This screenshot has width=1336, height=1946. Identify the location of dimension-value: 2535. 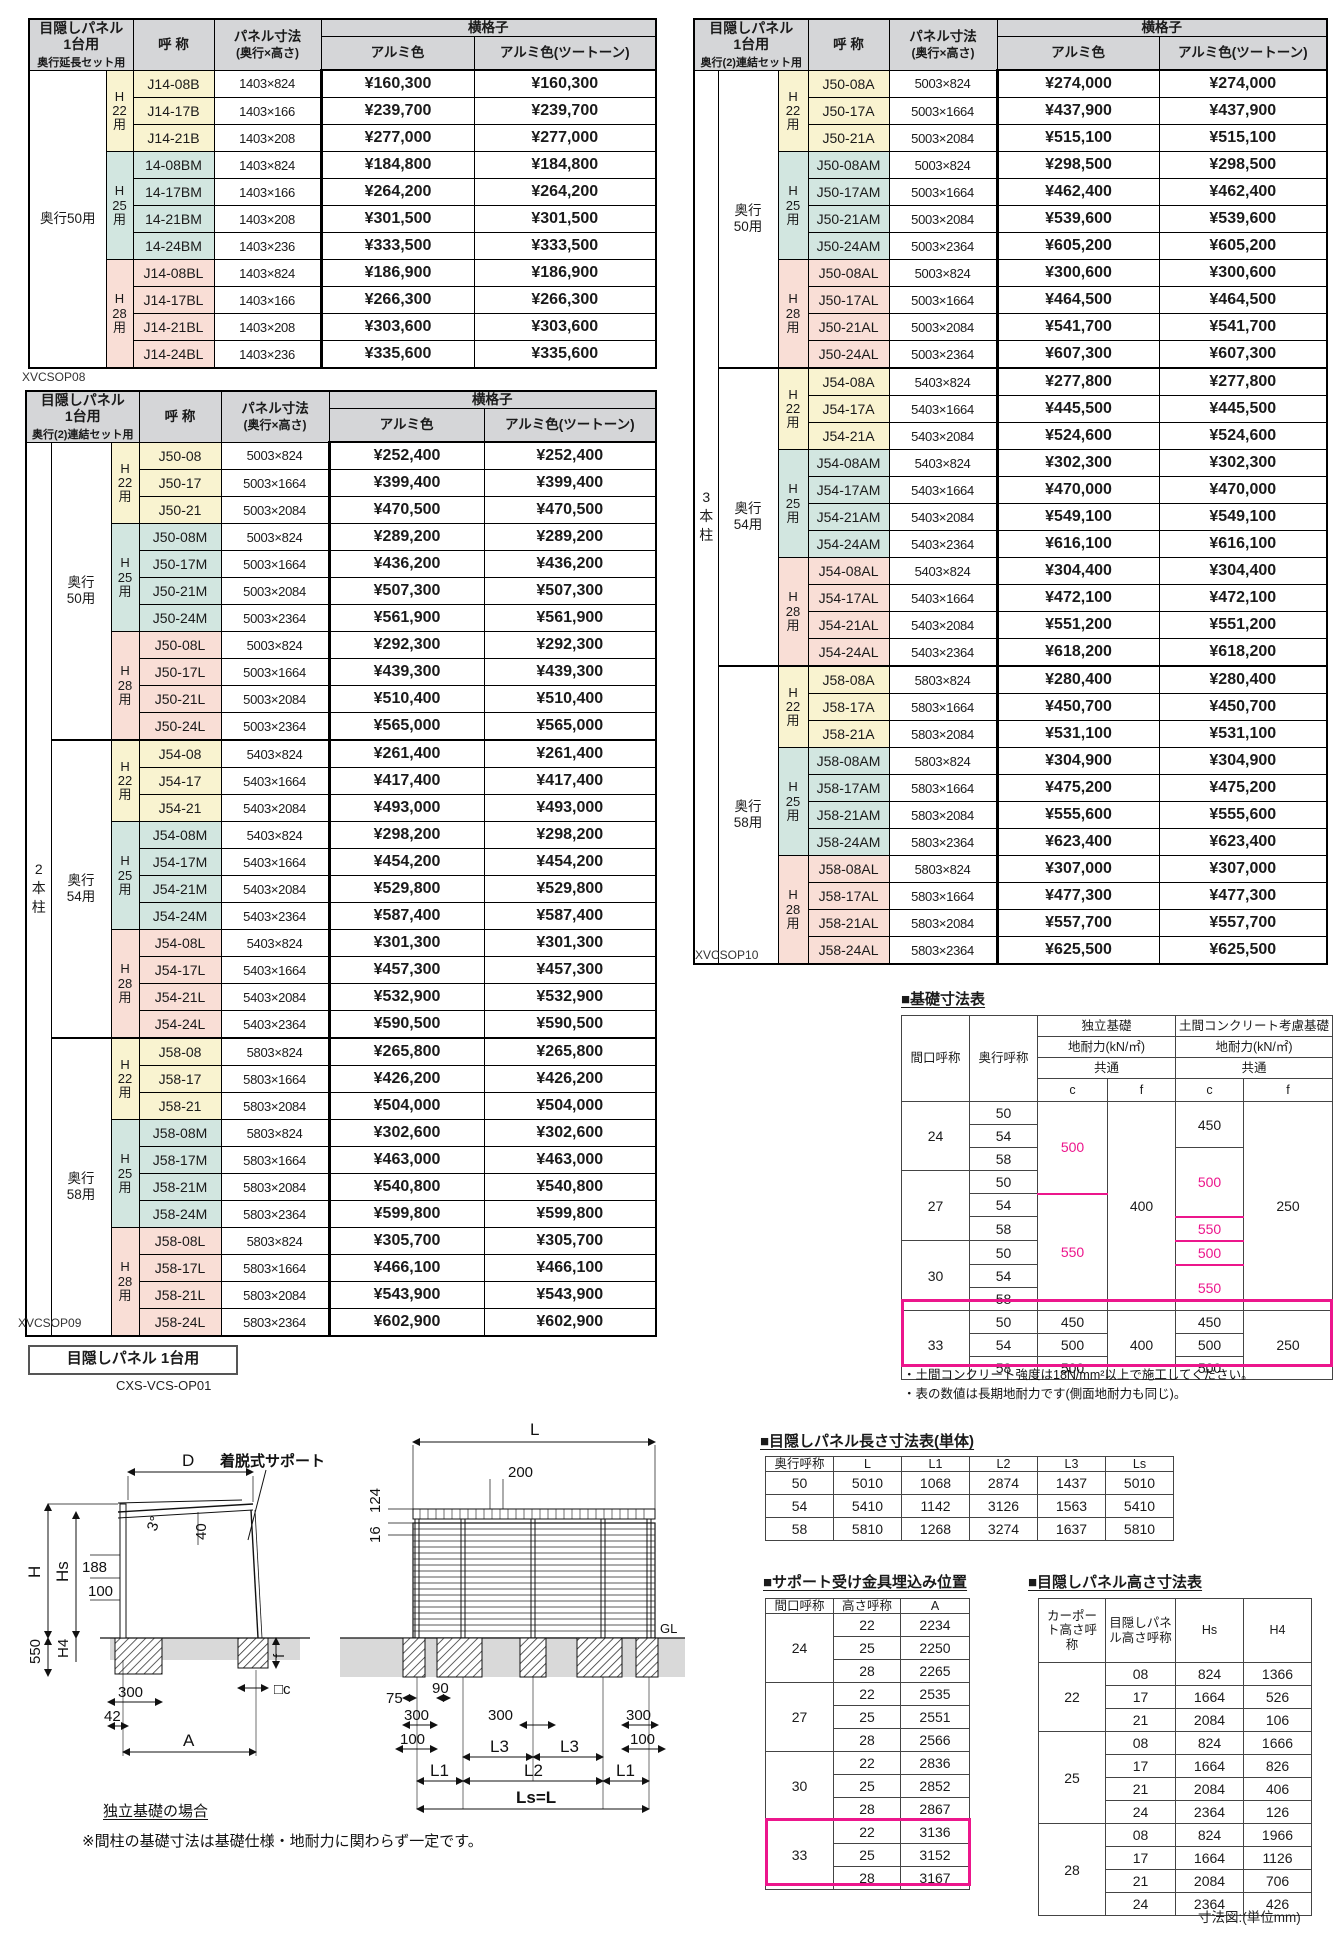
(935, 1694).